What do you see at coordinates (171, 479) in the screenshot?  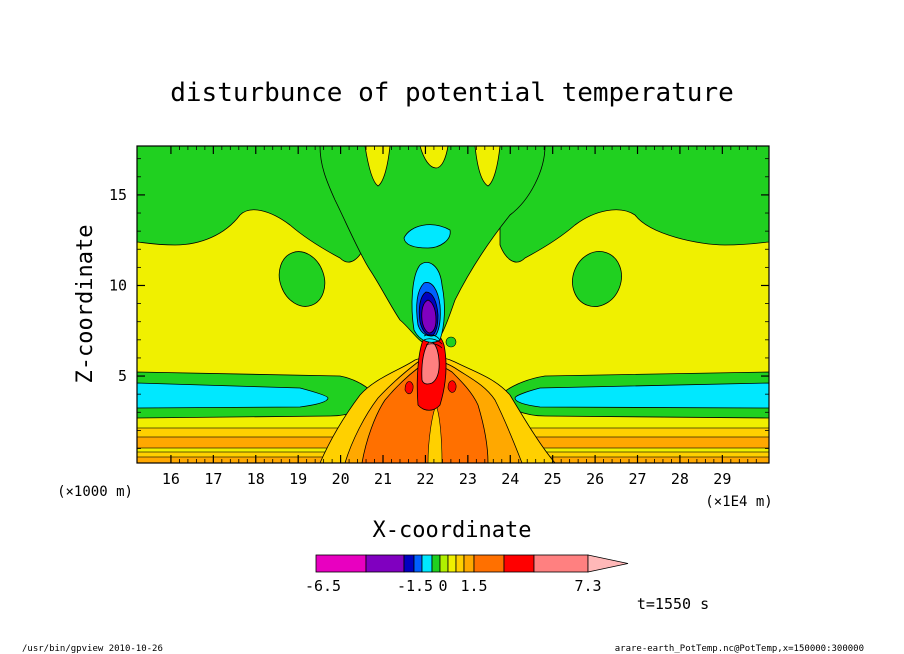 I see `x-tick-label: 16` at bounding box center [171, 479].